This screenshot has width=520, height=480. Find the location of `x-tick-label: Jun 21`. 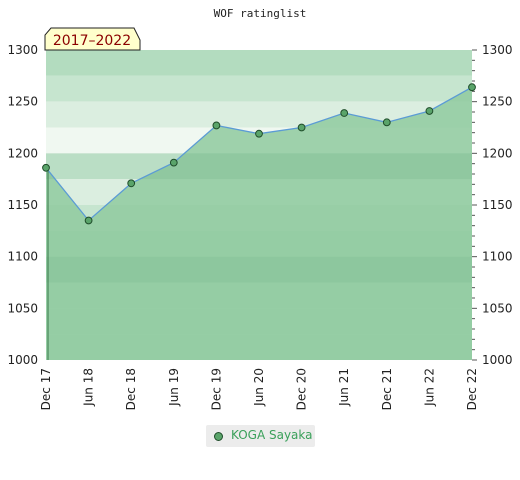

x-tick-label: Jun 21 is located at coordinates (344, 387).